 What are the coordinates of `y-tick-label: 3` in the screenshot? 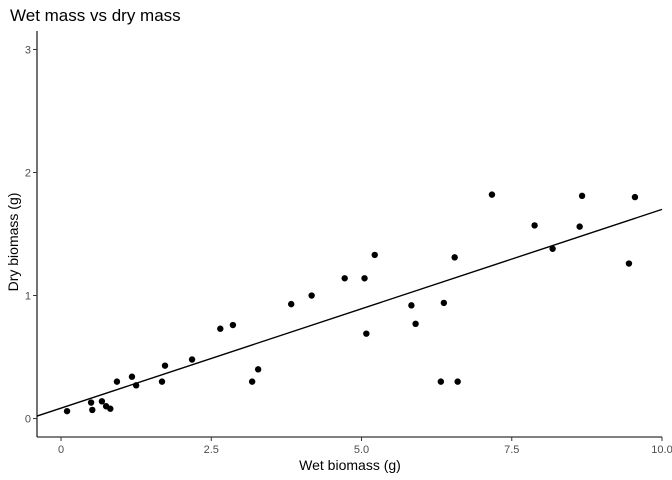 It's located at (28, 50).